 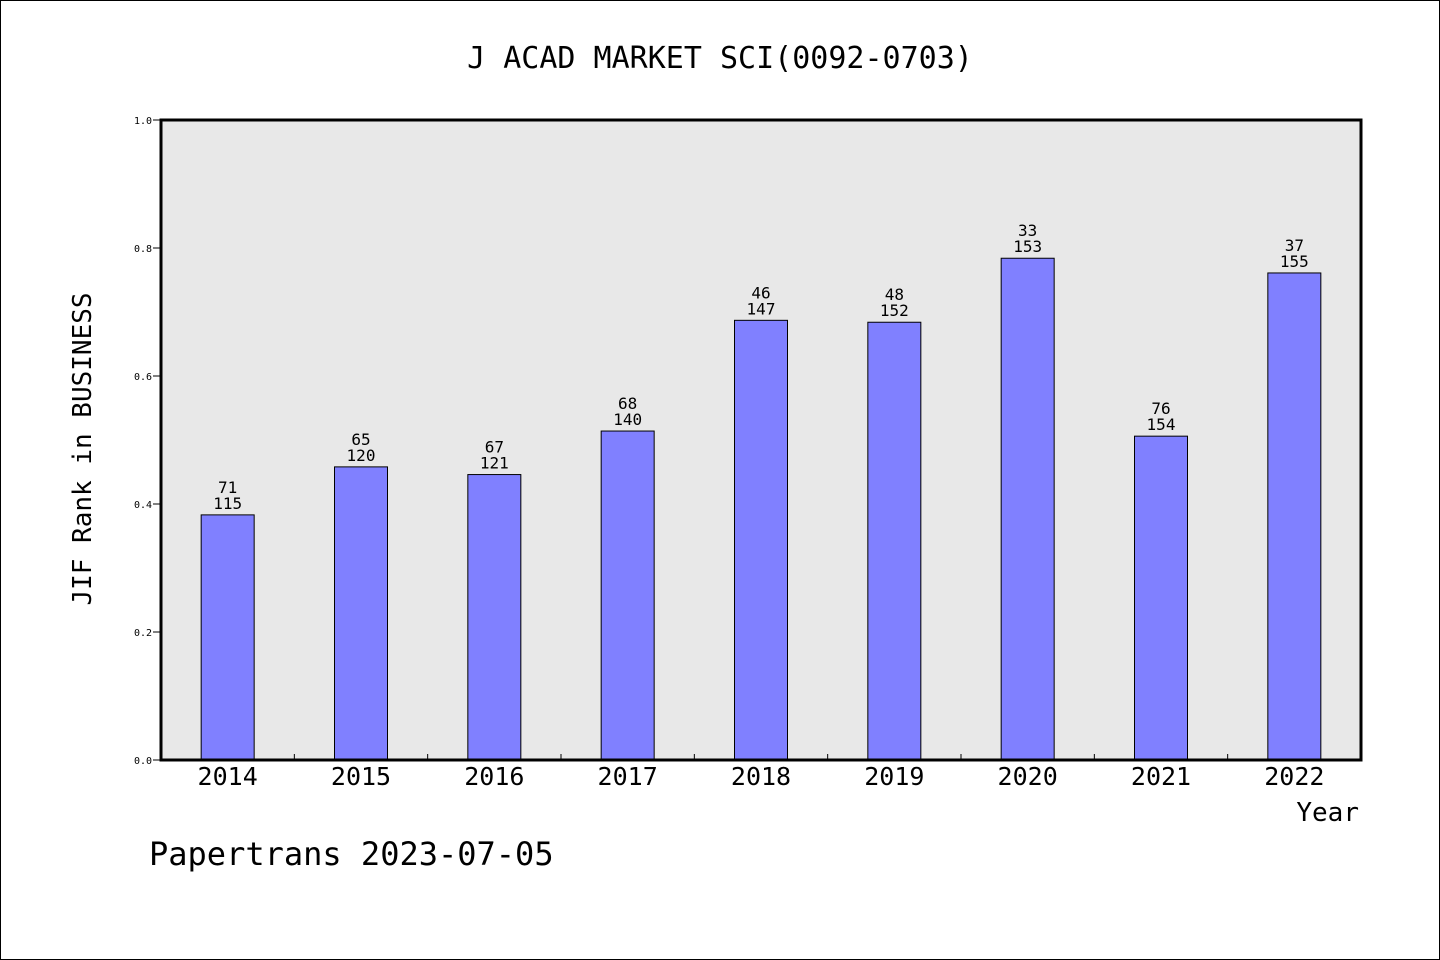 What do you see at coordinates (361, 455) in the screenshot?
I see `bar-total-label: 120` at bounding box center [361, 455].